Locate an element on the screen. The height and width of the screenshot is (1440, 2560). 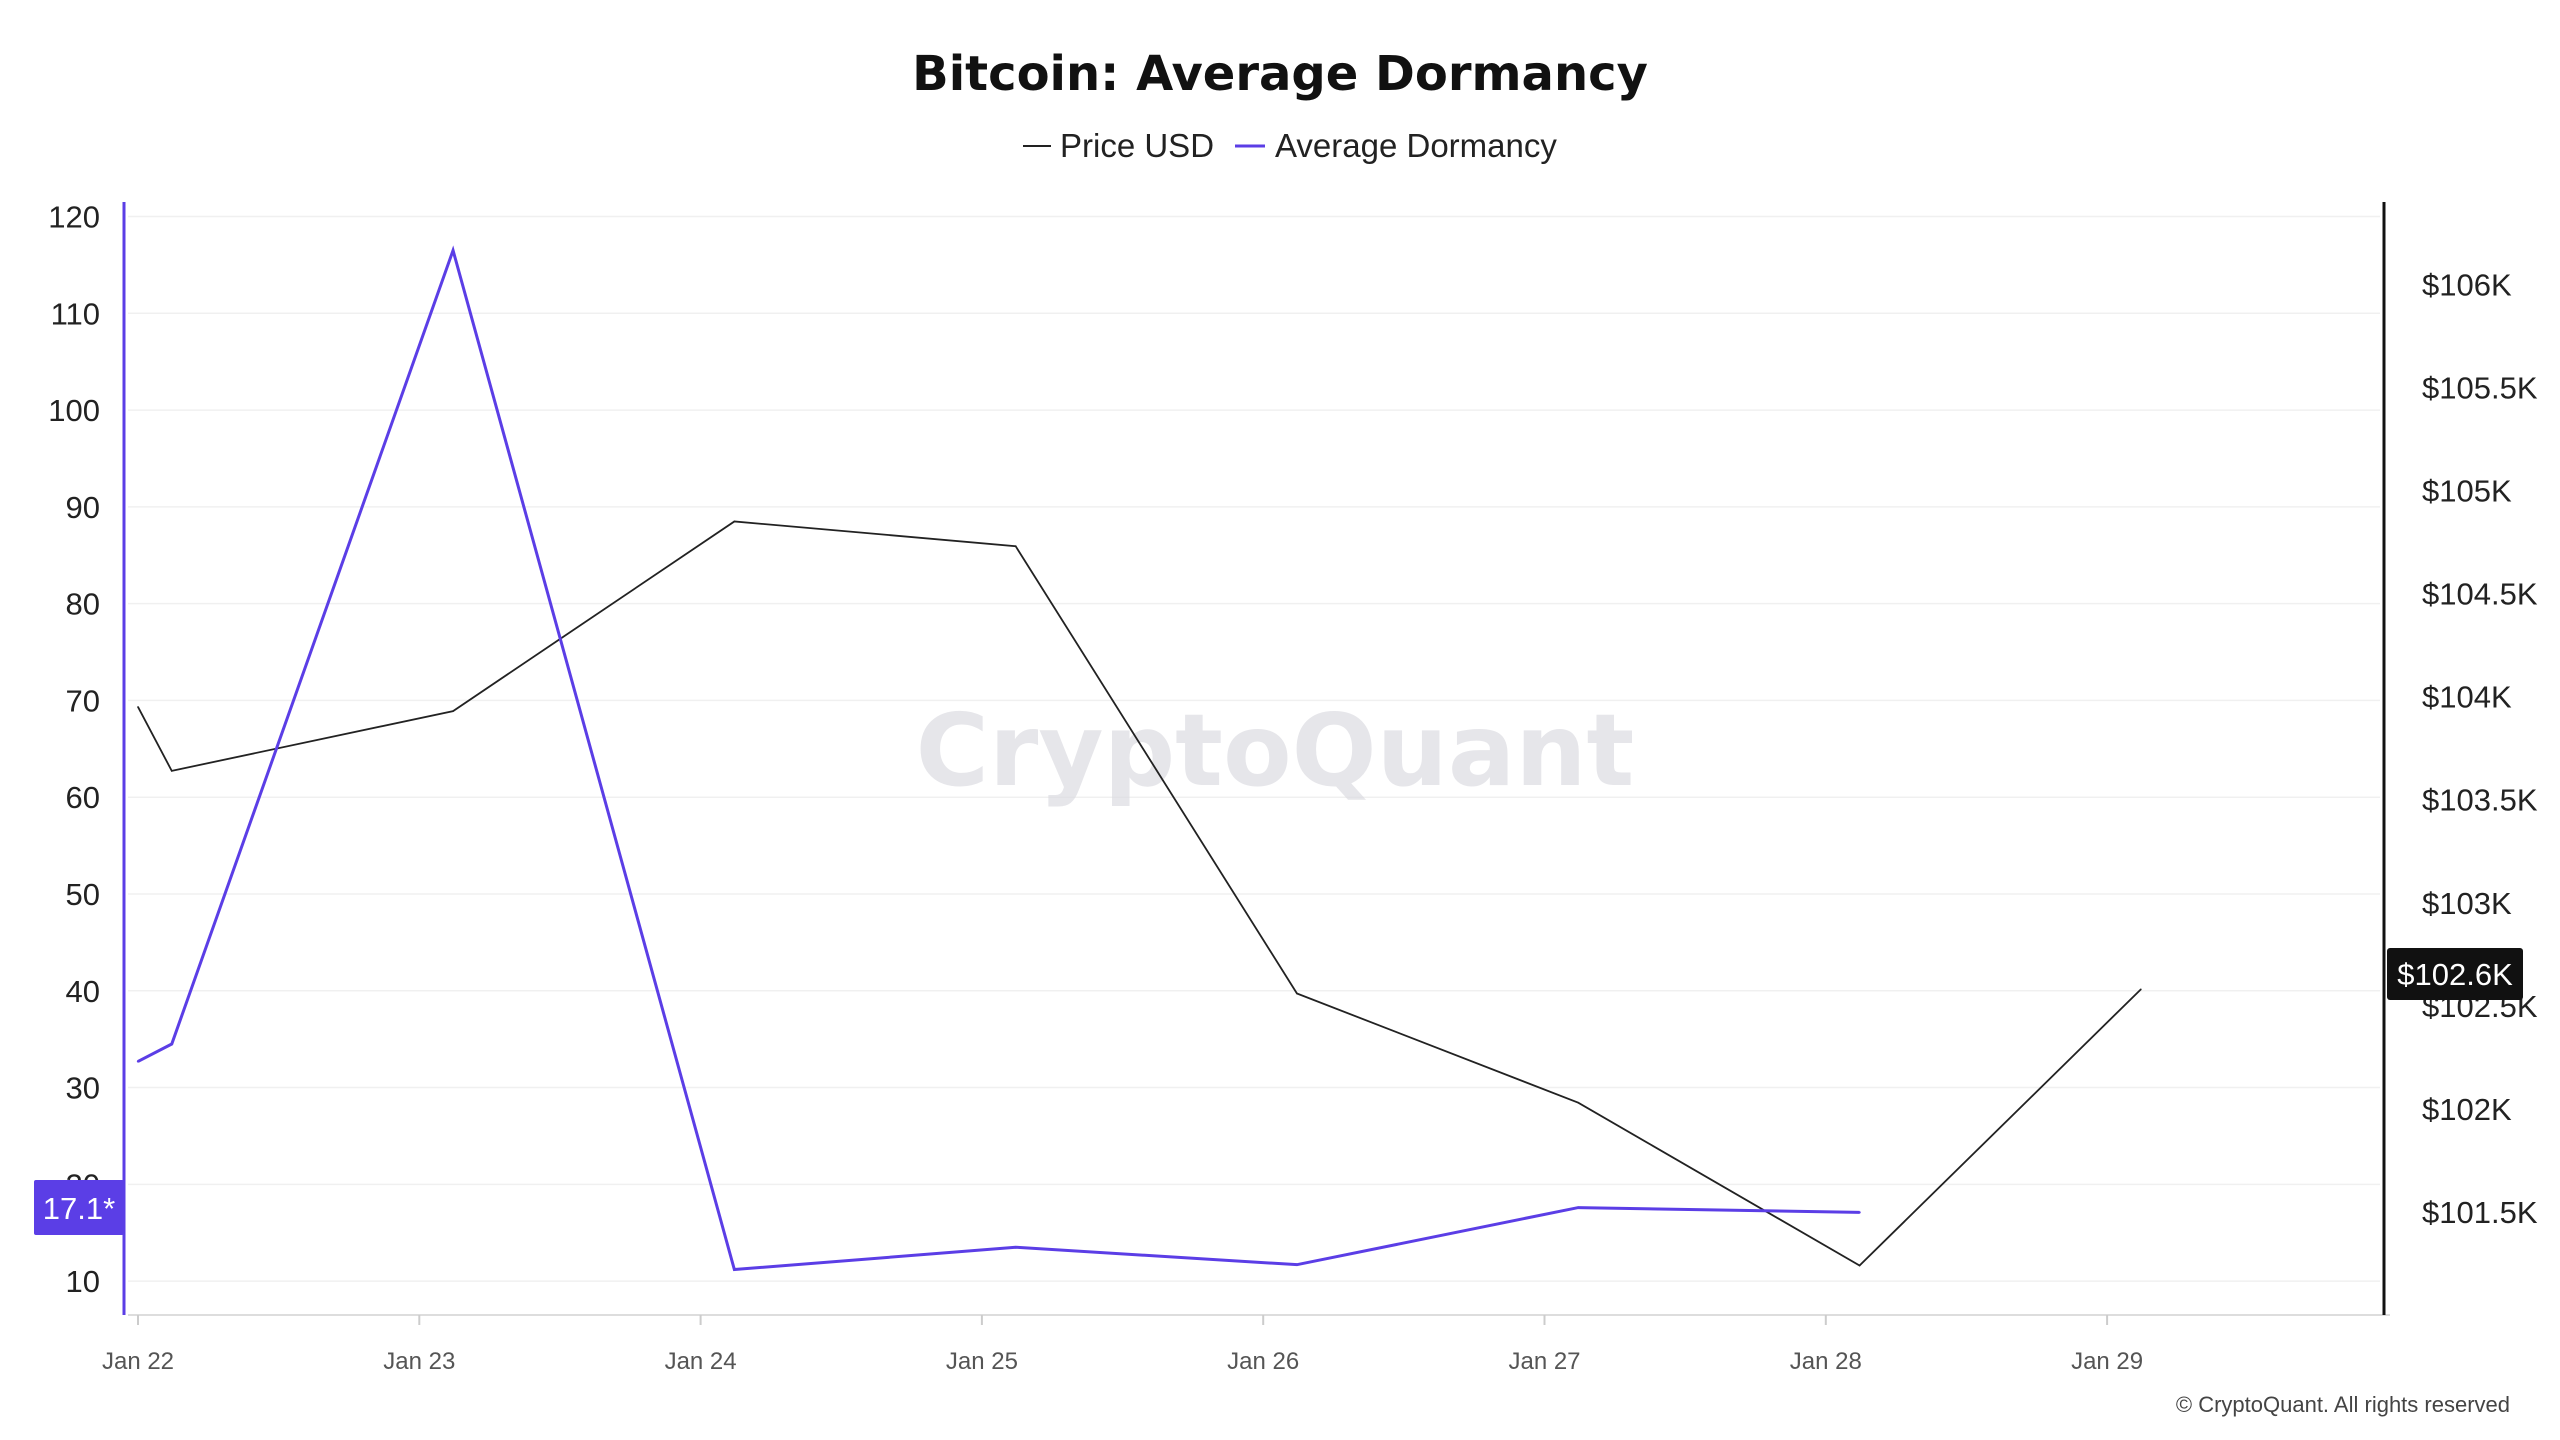
price-badge: $102.6K is located at coordinates (2455, 974).